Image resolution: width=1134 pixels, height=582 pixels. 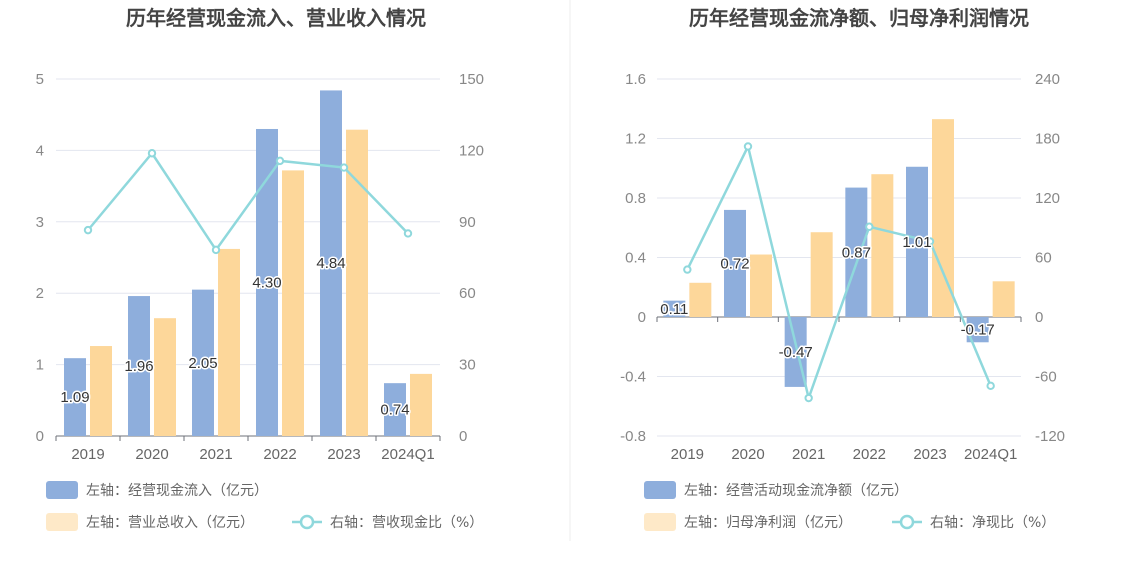 I want to click on chart2-right-tick-label: -60, so click(x=1046, y=377).